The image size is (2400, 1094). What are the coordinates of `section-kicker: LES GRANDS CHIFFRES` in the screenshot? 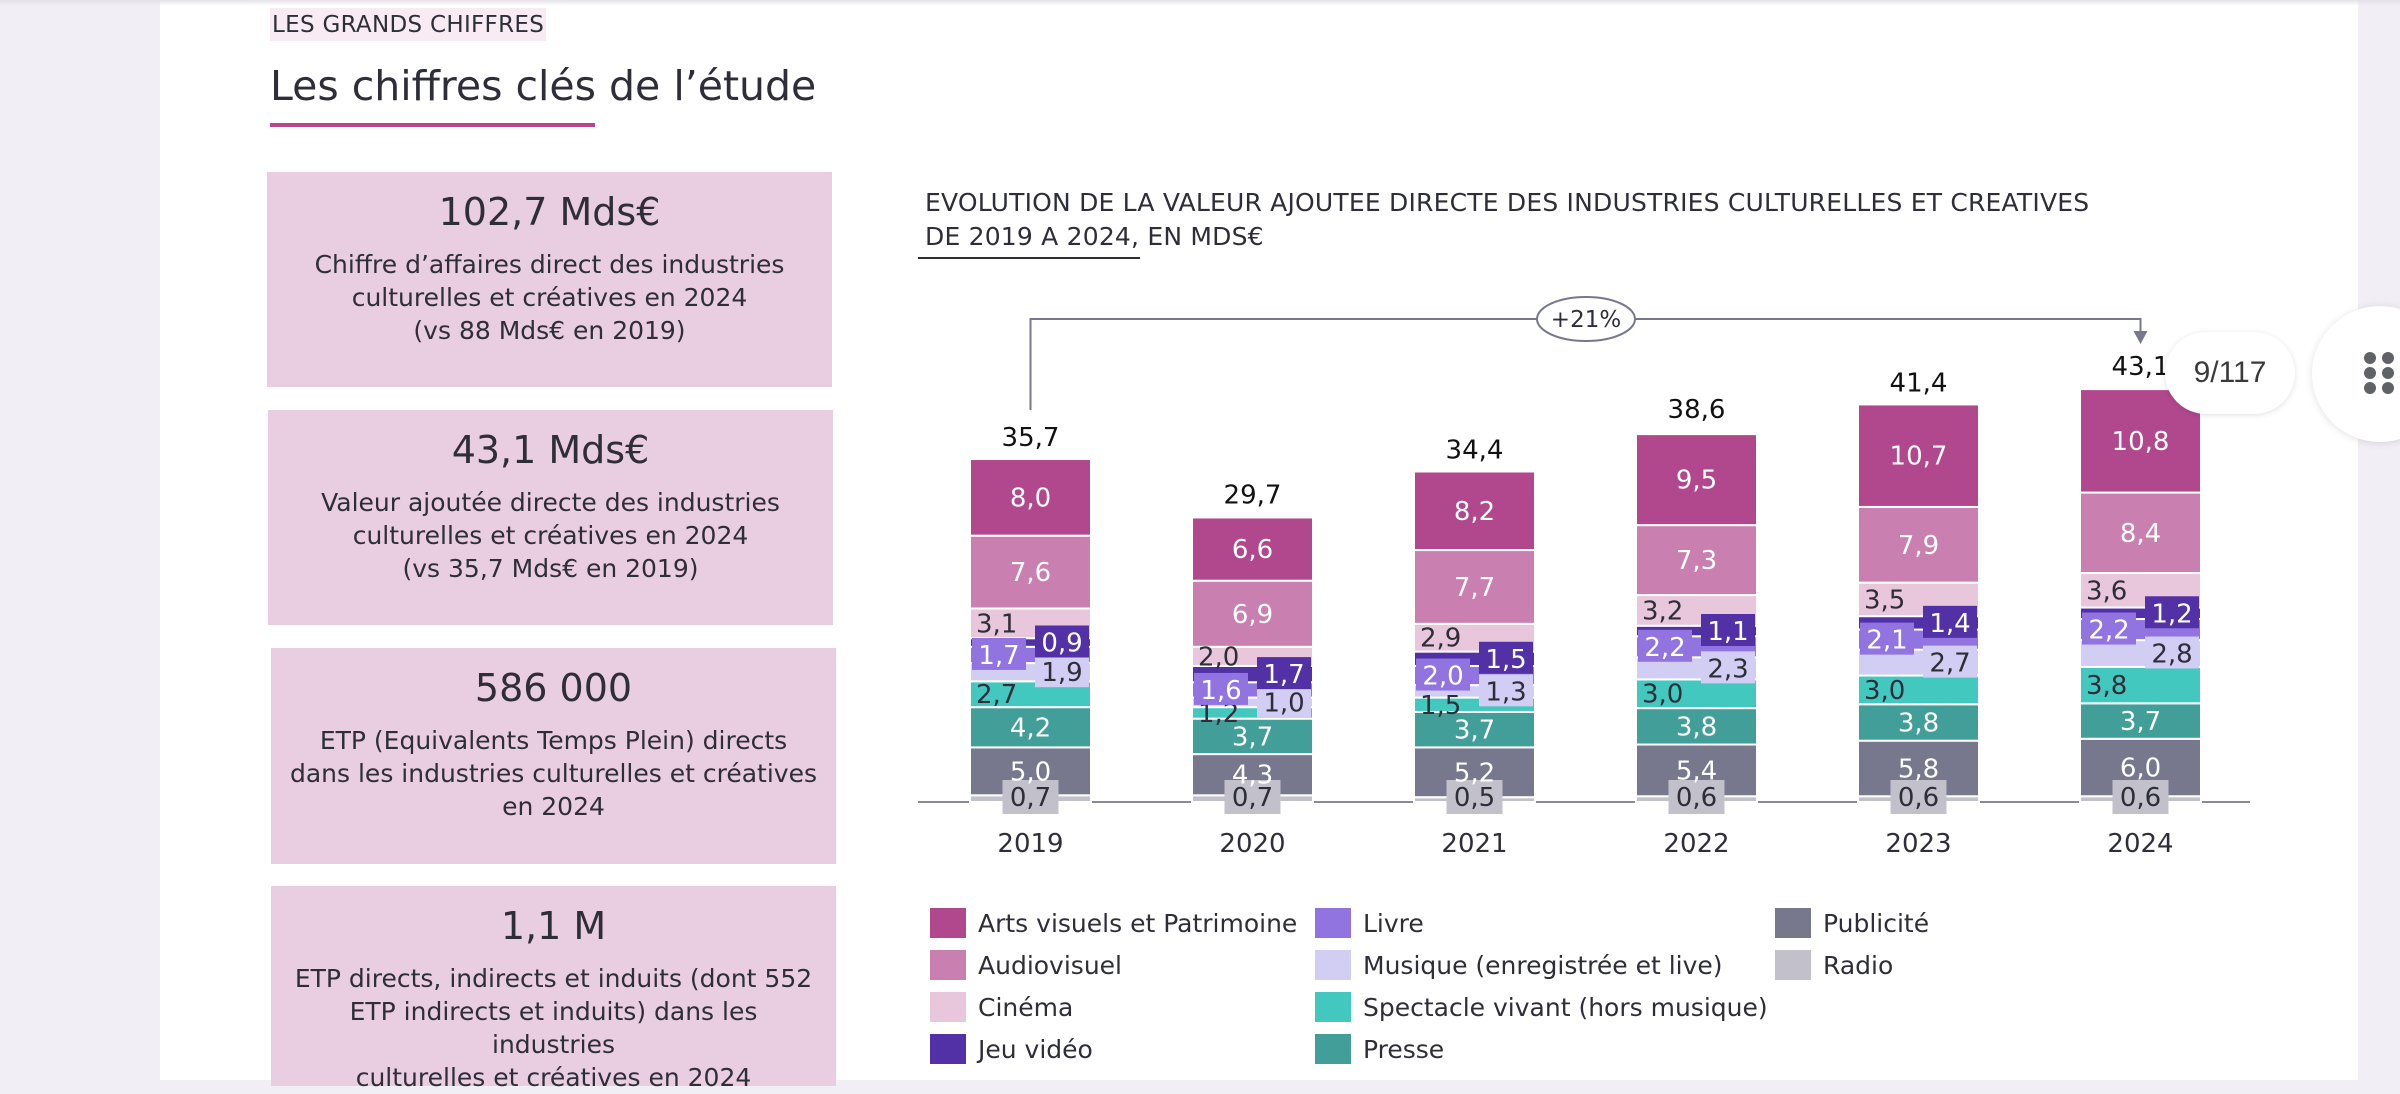 It's located at (408, 24).